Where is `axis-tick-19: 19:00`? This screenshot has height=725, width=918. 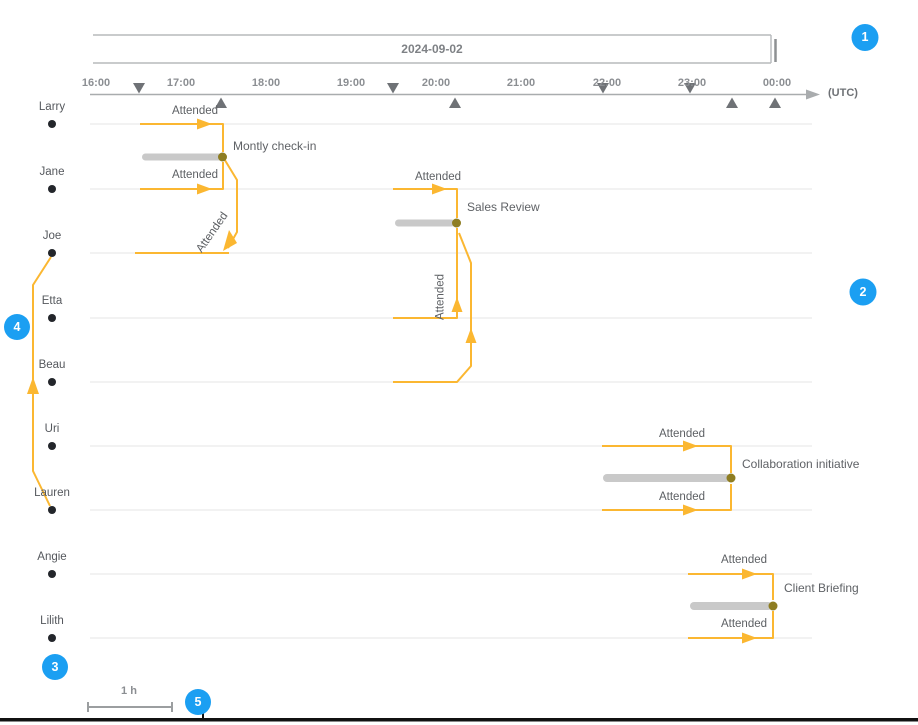
axis-tick-19: 19:00 is located at coordinates (351, 83).